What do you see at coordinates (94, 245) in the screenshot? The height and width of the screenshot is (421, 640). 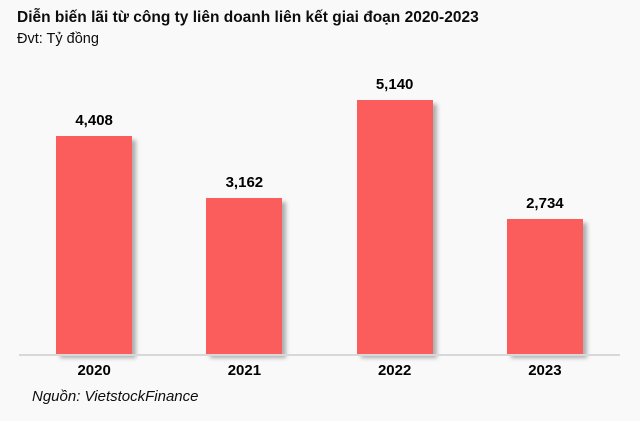 I see `bar-2020` at bounding box center [94, 245].